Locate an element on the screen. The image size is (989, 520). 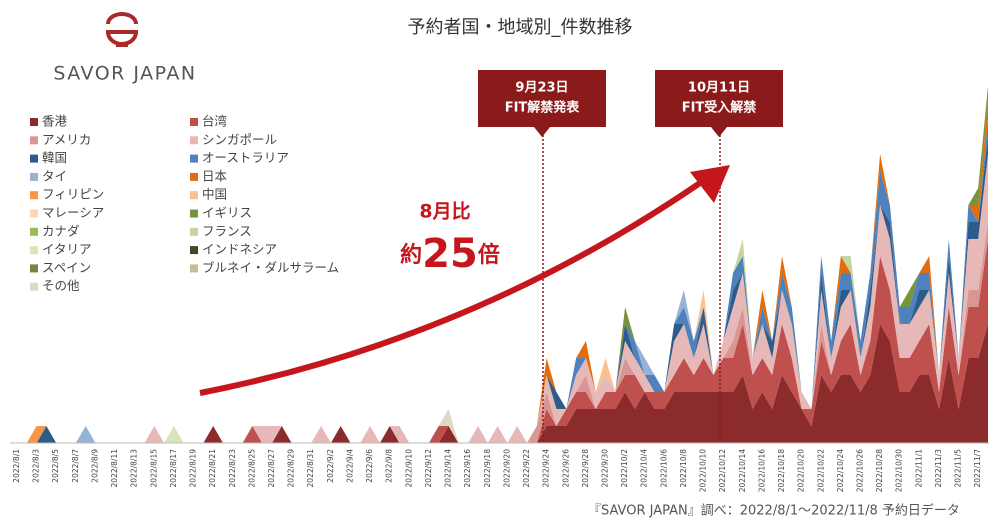
legend-label: マレーシア is located at coordinates (73, 212).